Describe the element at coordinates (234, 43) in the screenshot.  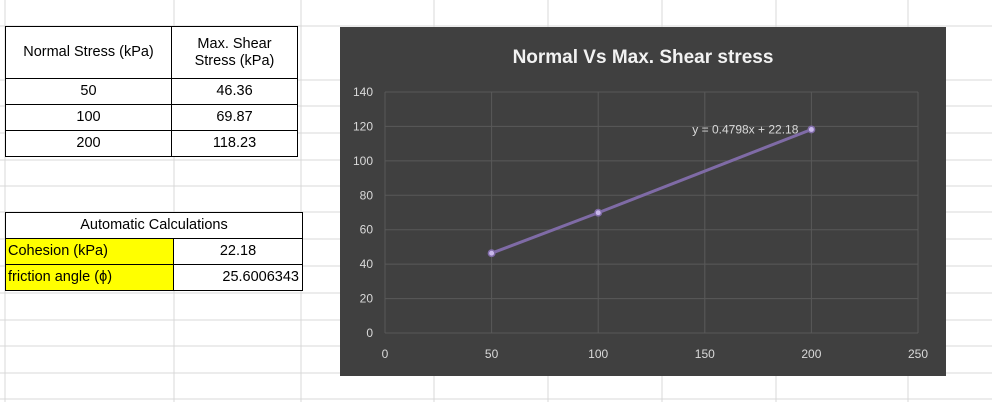
I see `header-max-shear-line1: Max. Shear` at that location.